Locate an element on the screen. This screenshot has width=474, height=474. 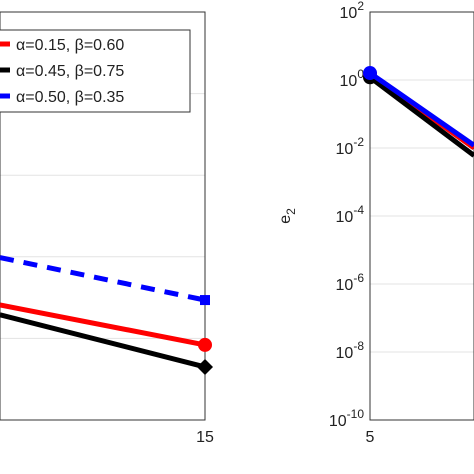
y-tick-label: 10⁻⁸ is located at coordinates (350, 350).